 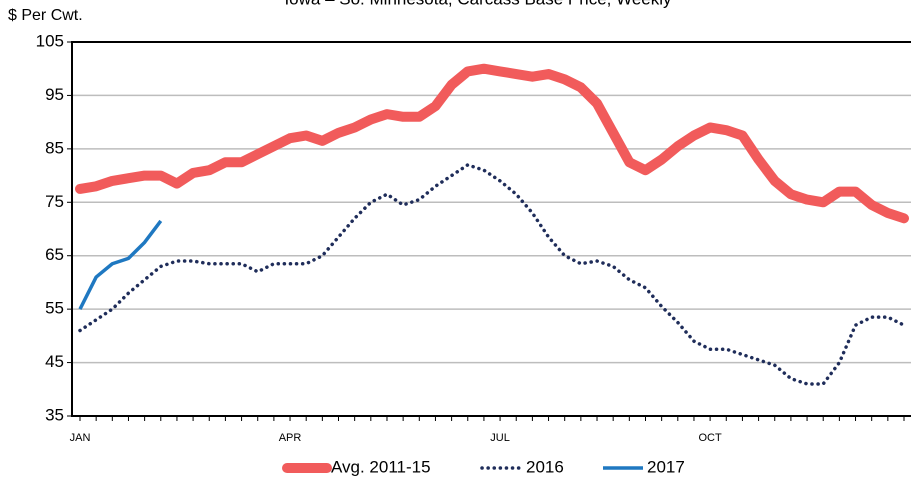 What do you see at coordinates (54, 94) in the screenshot?
I see `y-tick-label: 95` at bounding box center [54, 94].